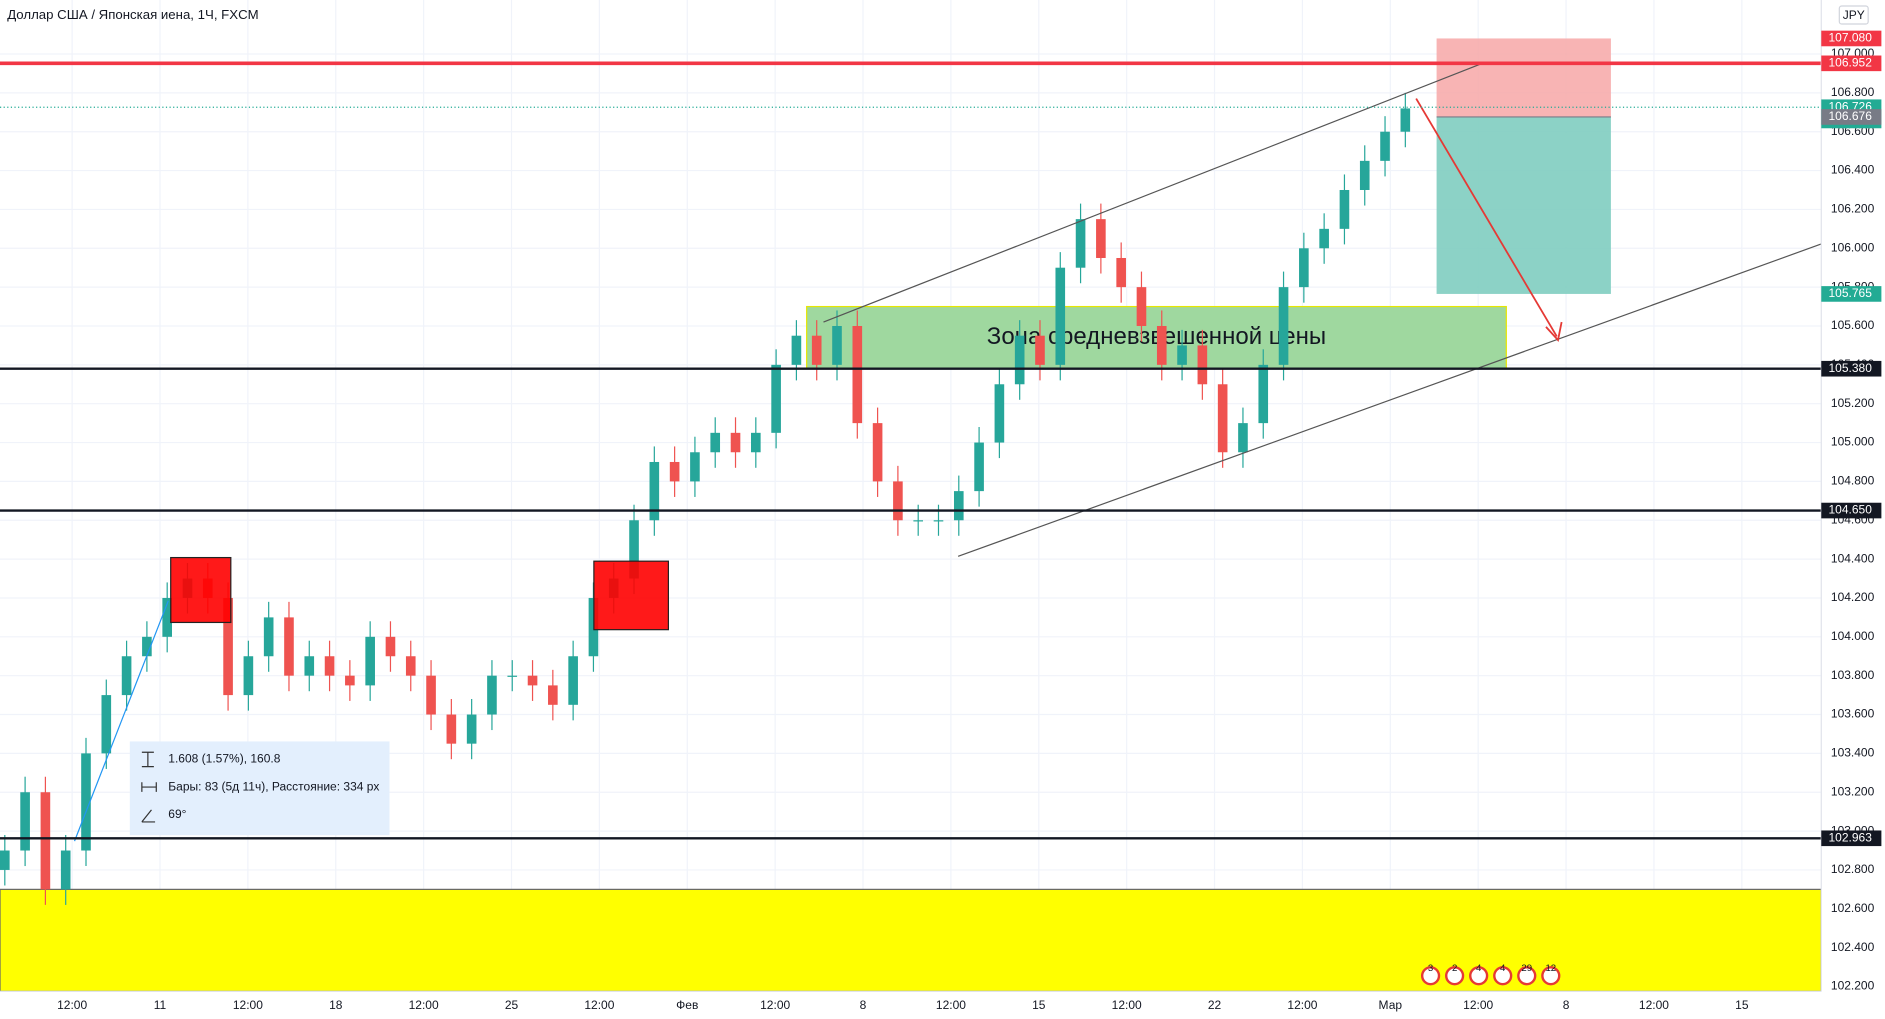 This screenshot has width=1885, height=1019. What do you see at coordinates (1554, 331) in the screenshot?
I see `arrow-head` at bounding box center [1554, 331].